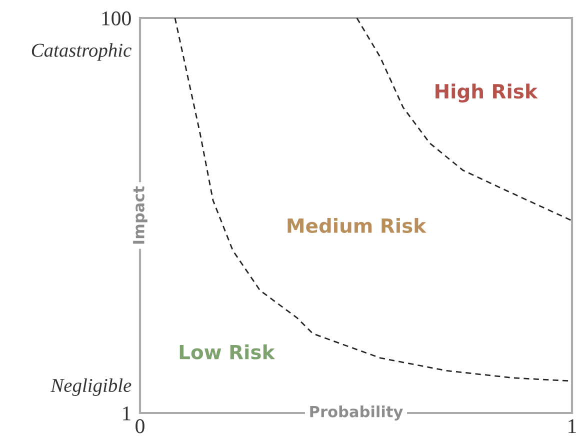 The image size is (581, 443). Describe the element at coordinates (487, 93) in the screenshot. I see `annotation: High Risk` at that location.